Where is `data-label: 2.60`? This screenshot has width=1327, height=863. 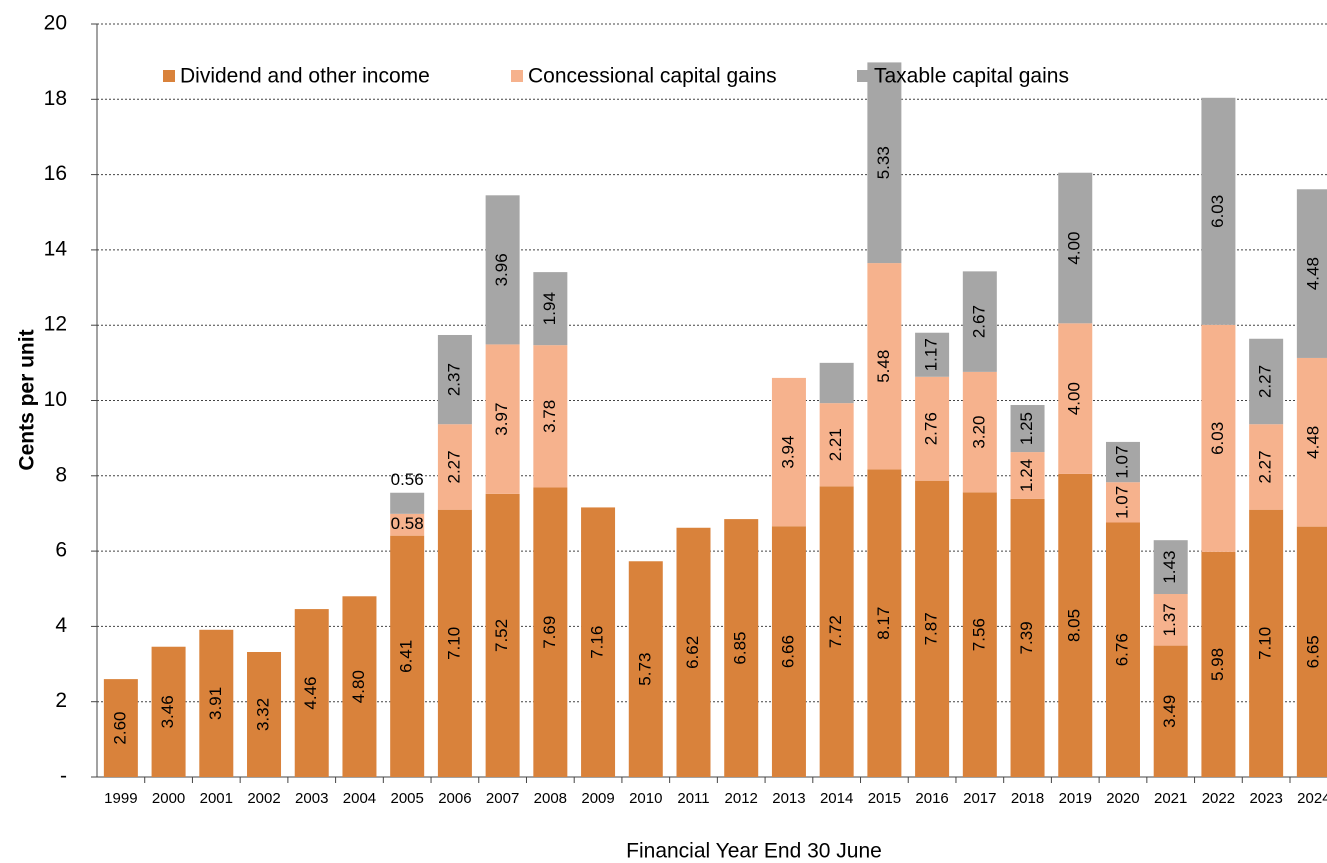 data-label: 2.60 is located at coordinates (119, 728).